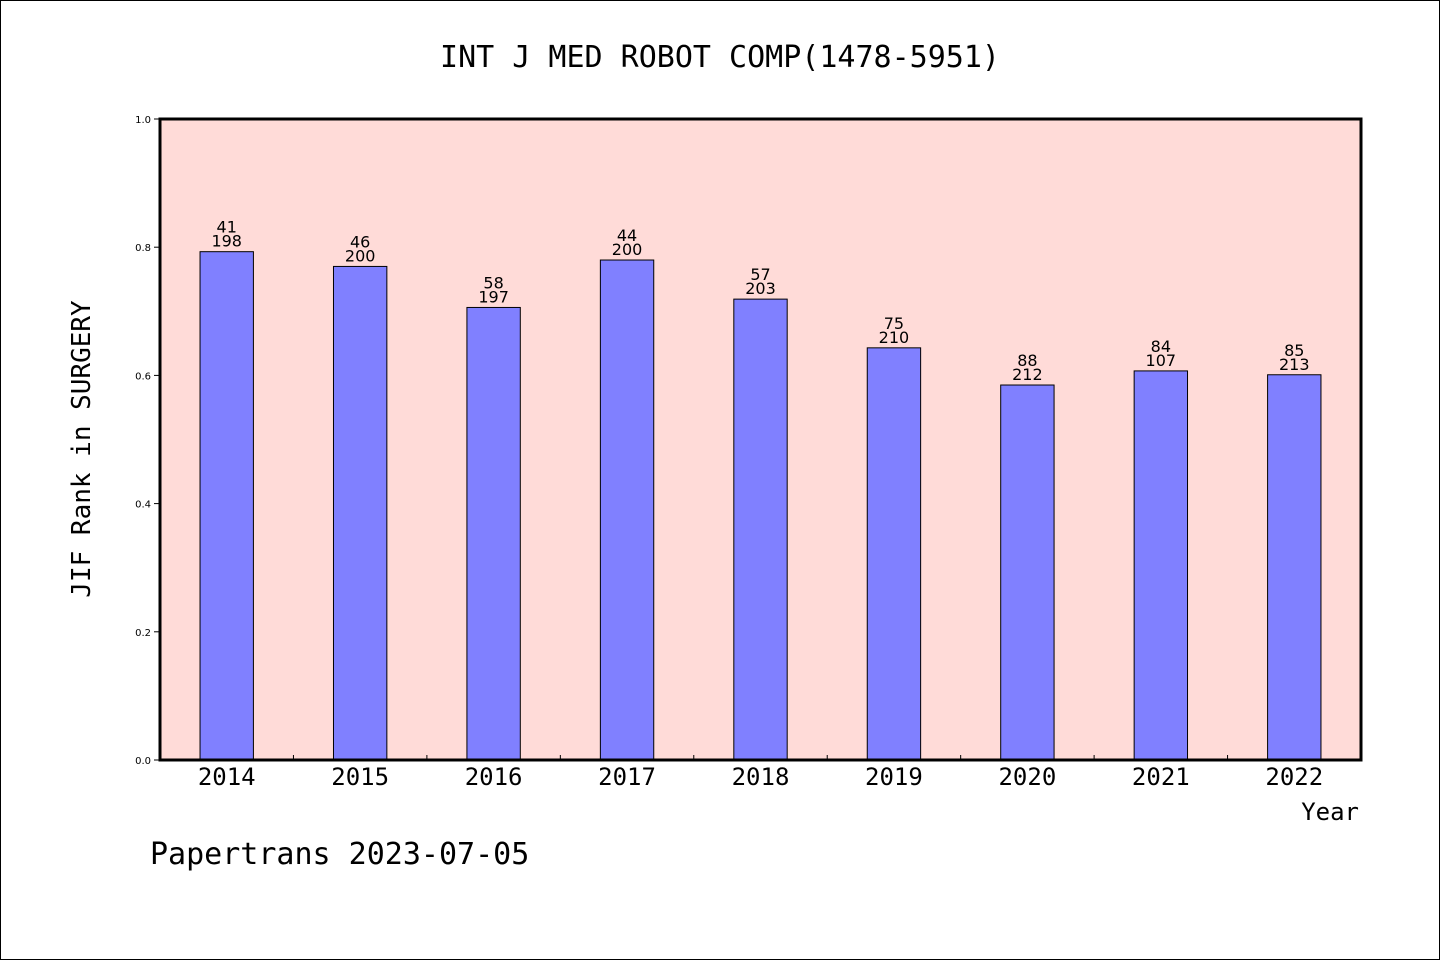  Describe the element at coordinates (1330, 812) in the screenshot. I see `x-axis-label: Year` at that location.